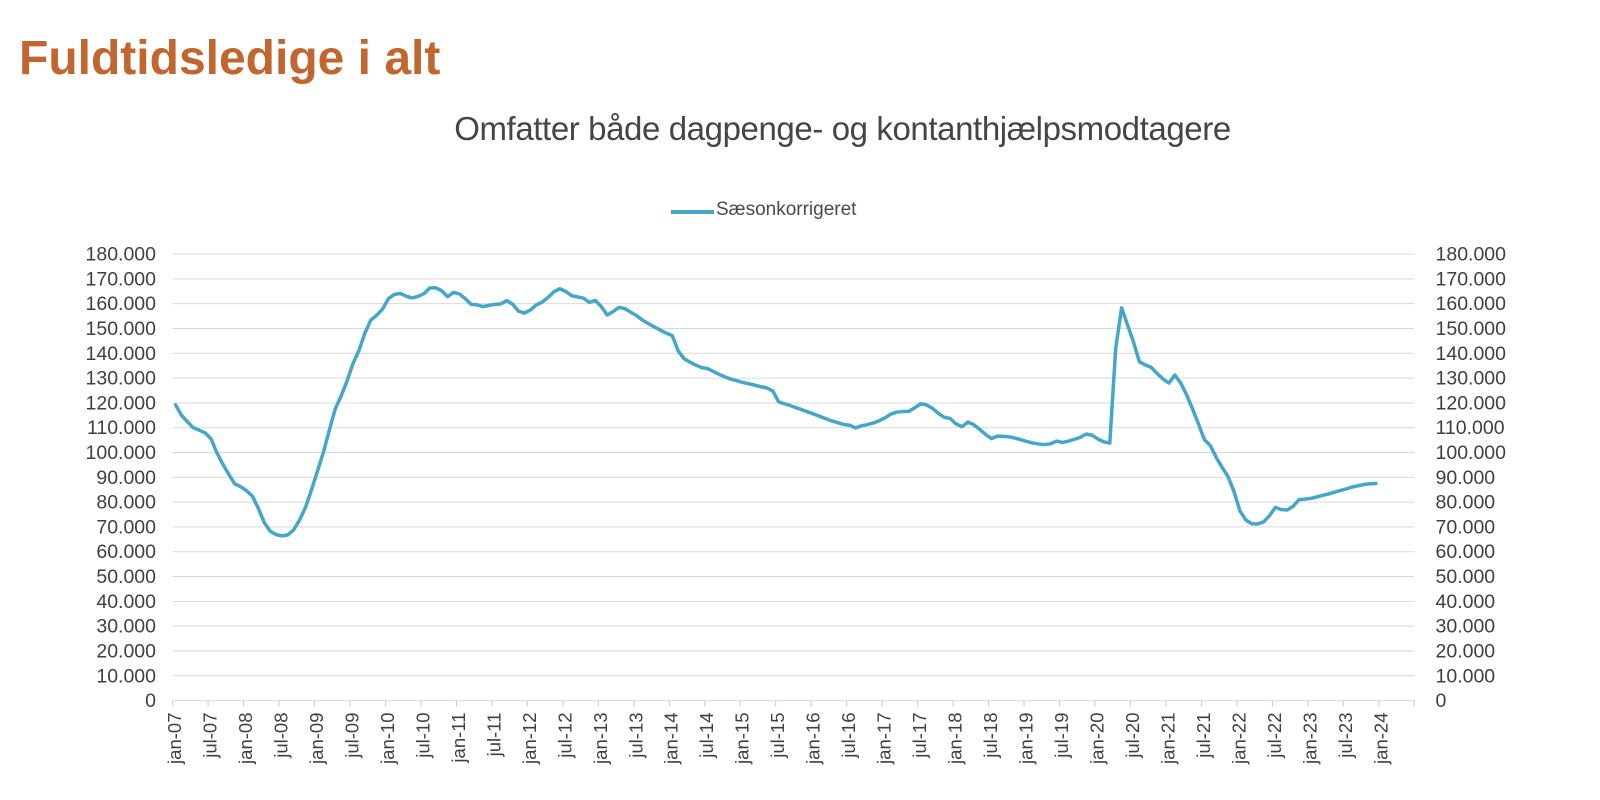 The height and width of the screenshot is (800, 1600). Describe the element at coordinates (280, 736) in the screenshot. I see `svg-text: jul-08` at that location.